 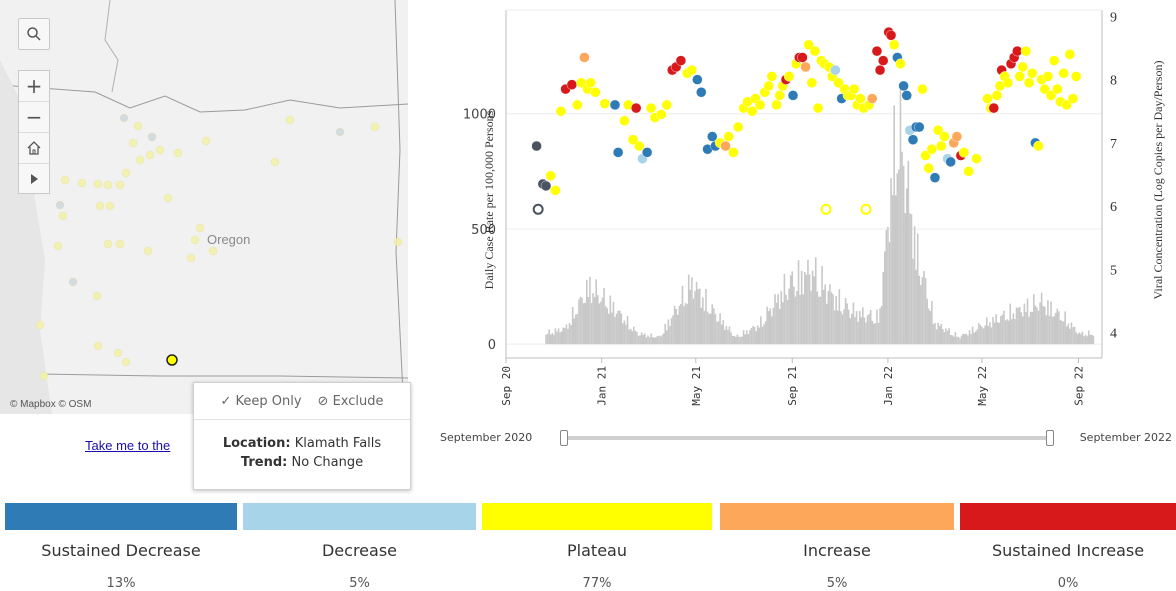 What do you see at coordinates (172, 360) in the screenshot?
I see `selected-site-marker` at bounding box center [172, 360].